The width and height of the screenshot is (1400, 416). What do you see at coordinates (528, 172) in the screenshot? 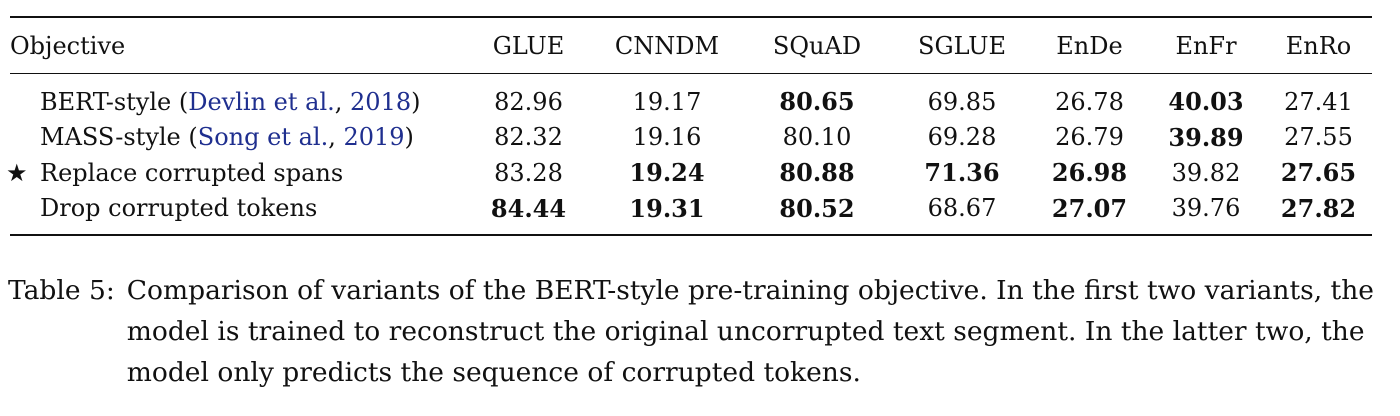
I see `cell-glue: 83.28` at bounding box center [528, 172].